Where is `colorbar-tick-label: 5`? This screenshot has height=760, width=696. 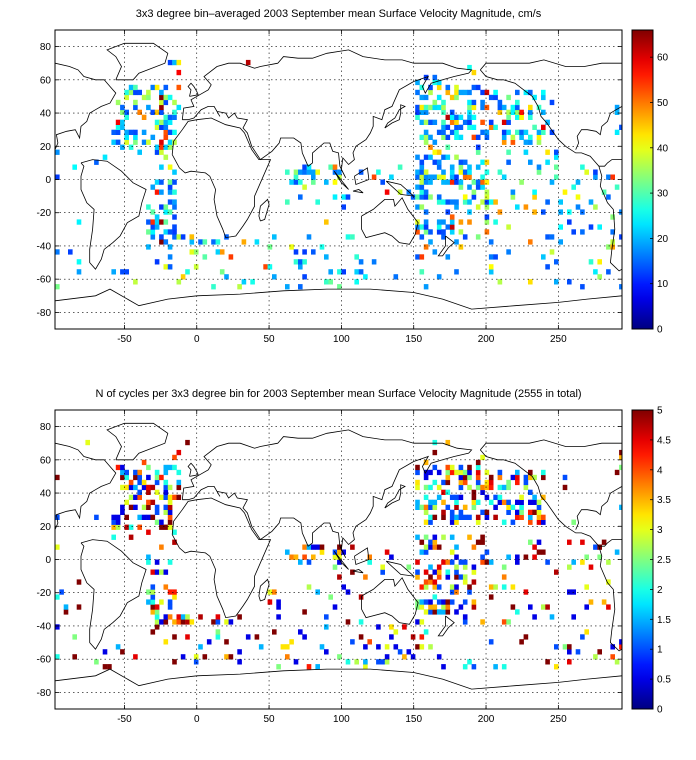 colorbar-tick-label: 5 is located at coordinates (660, 411).